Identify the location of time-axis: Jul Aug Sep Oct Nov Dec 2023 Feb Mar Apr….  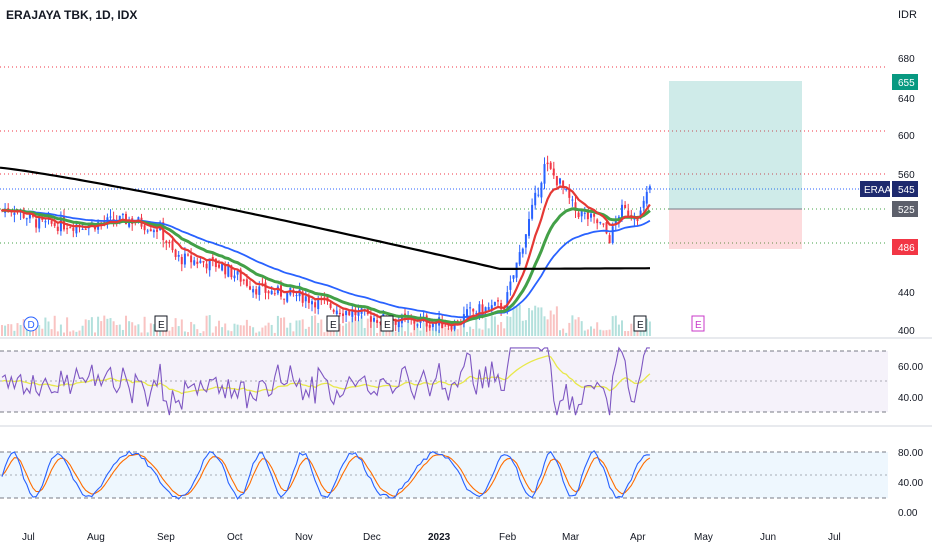
(431, 537).